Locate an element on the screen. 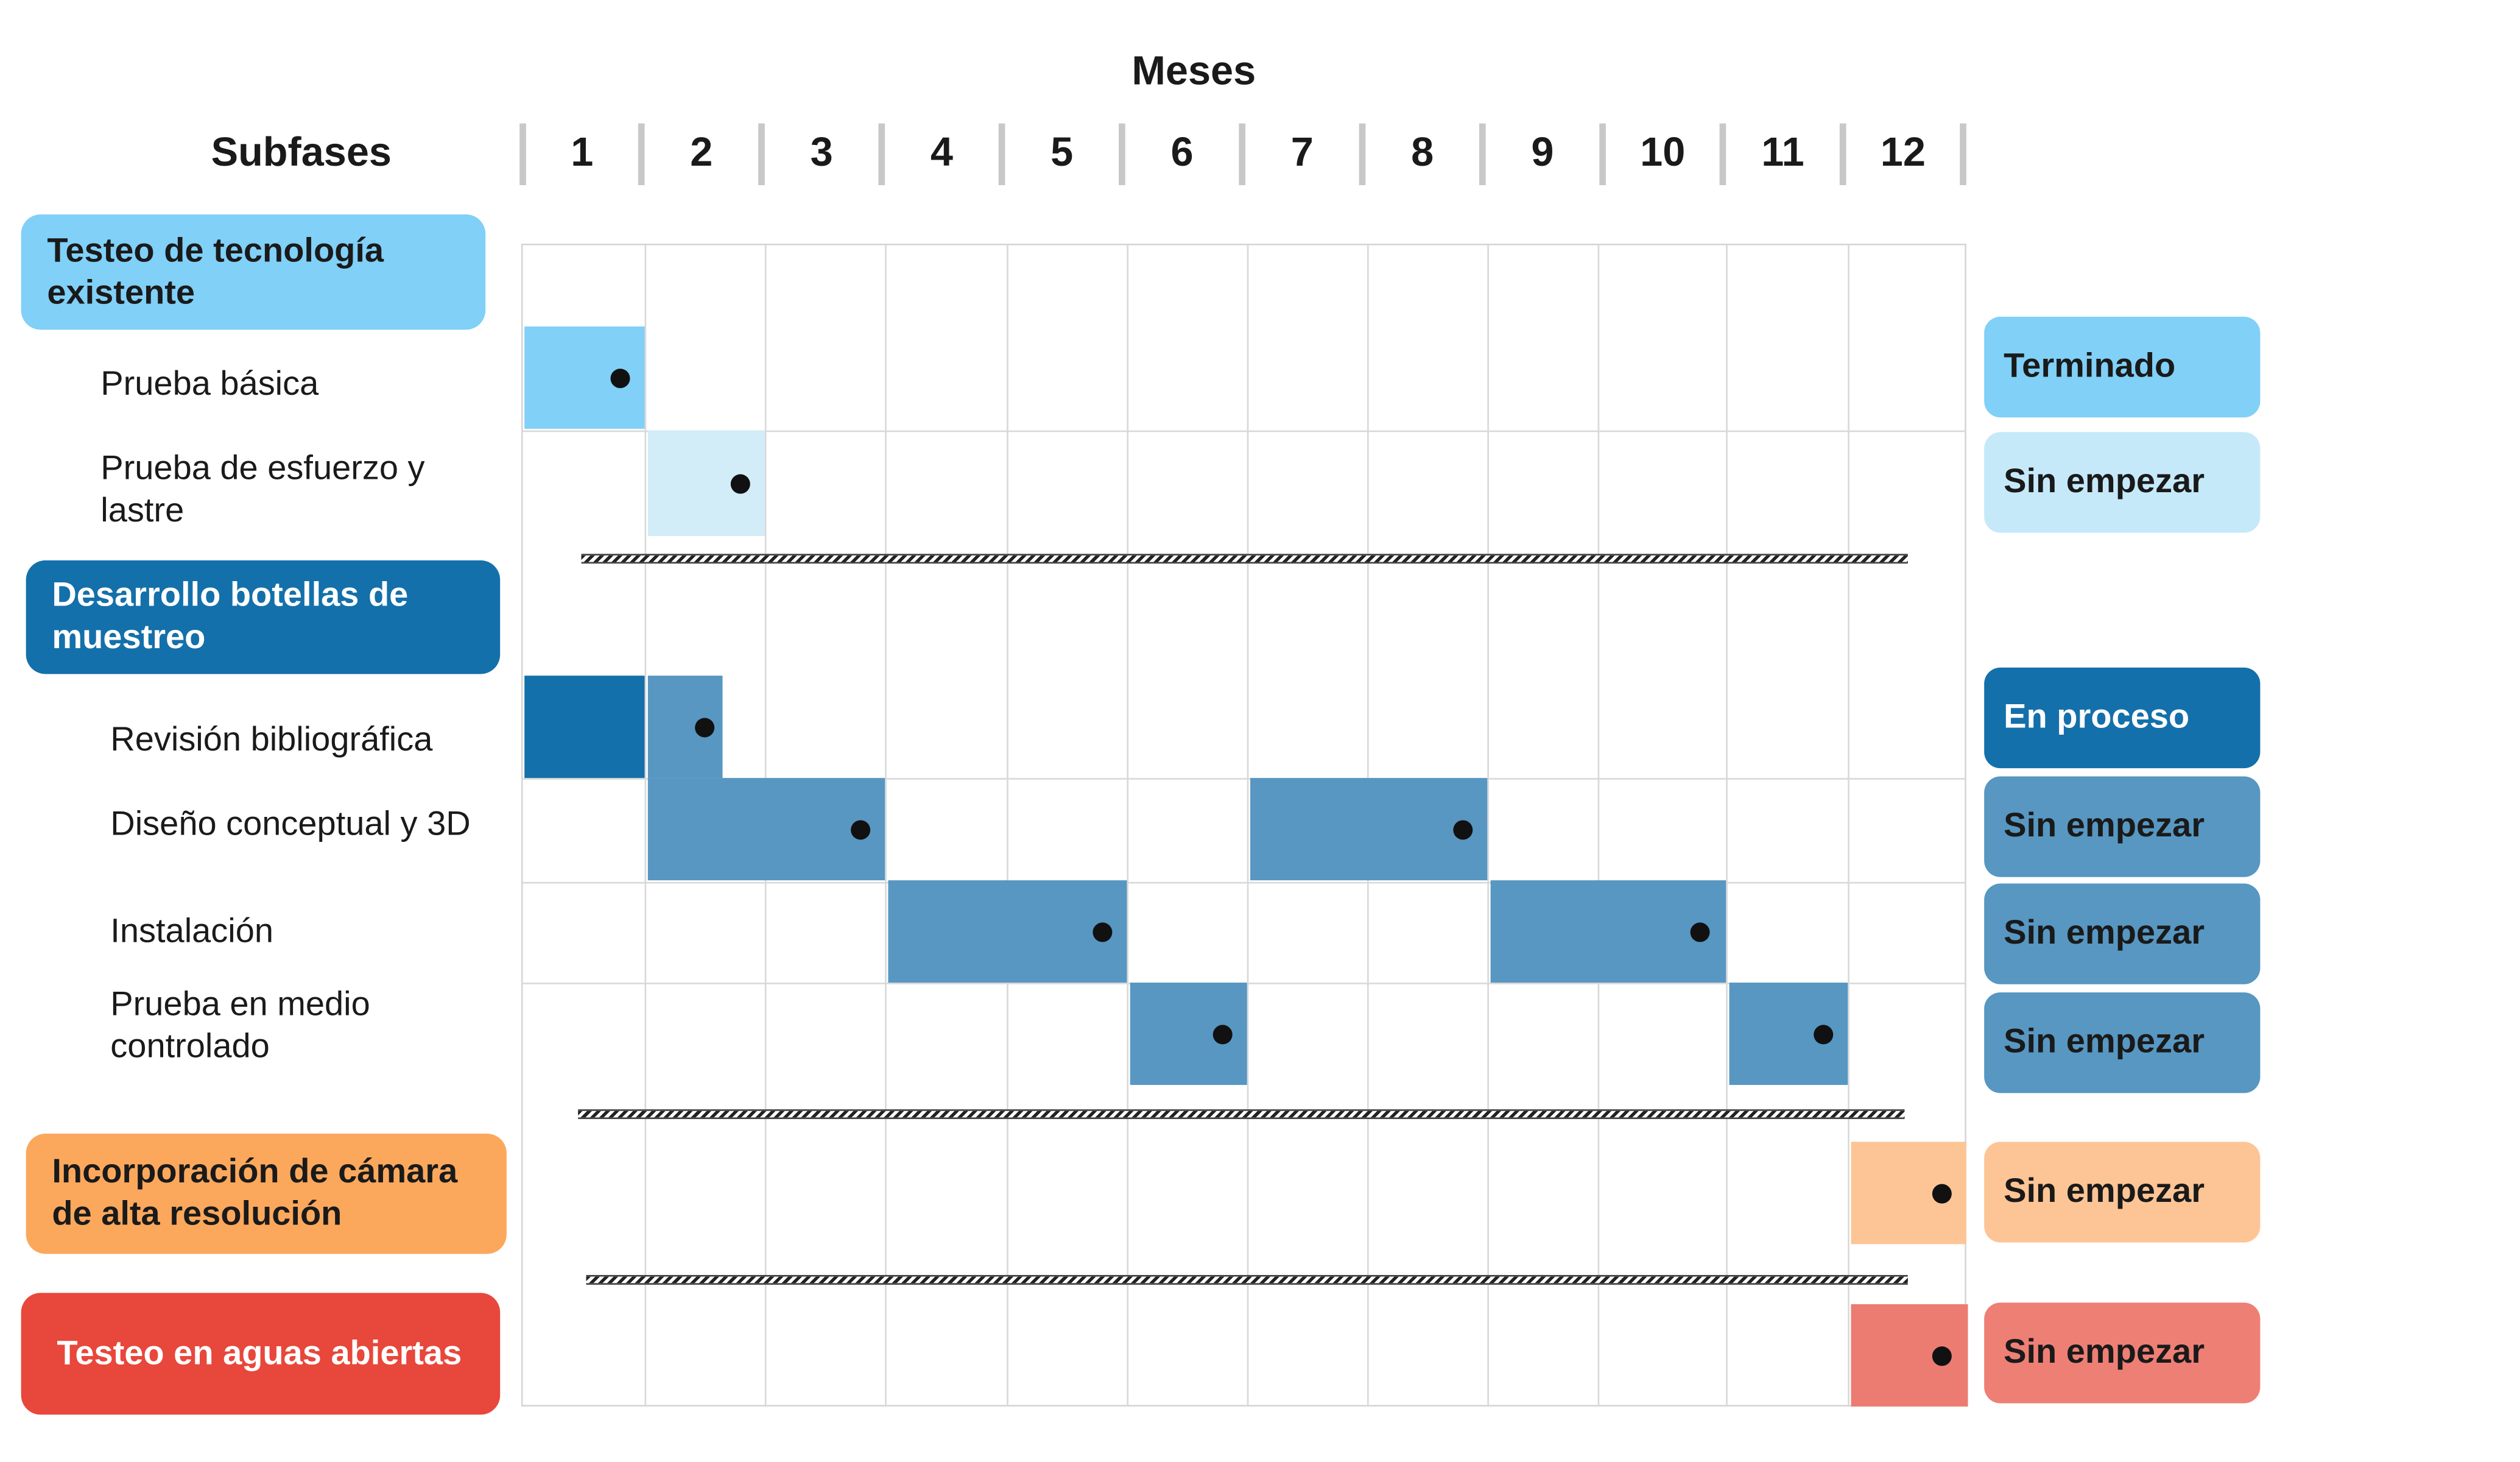 This screenshot has height=1462, width=2520. month-label: 11 is located at coordinates (1782, 152).